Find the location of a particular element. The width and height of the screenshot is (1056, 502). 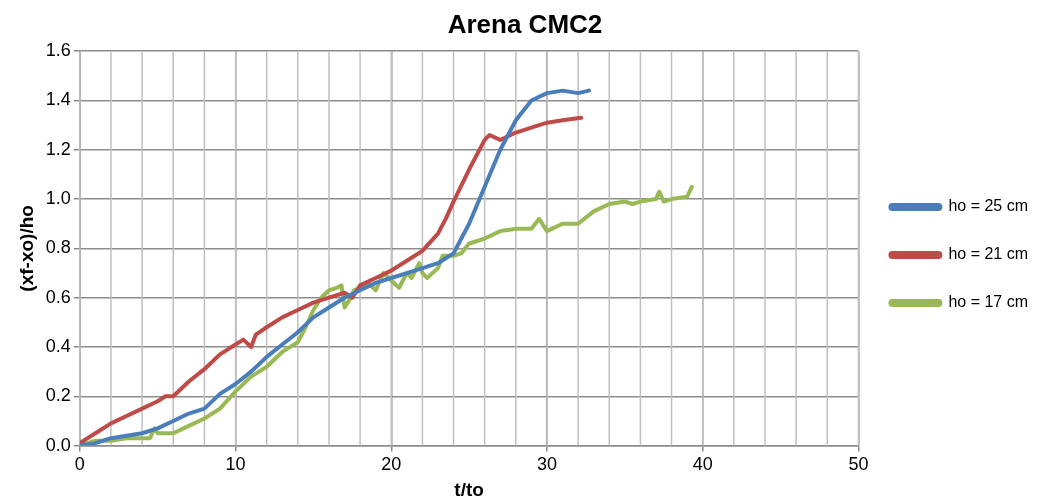

x-tick-label: 10 is located at coordinates (235, 464).